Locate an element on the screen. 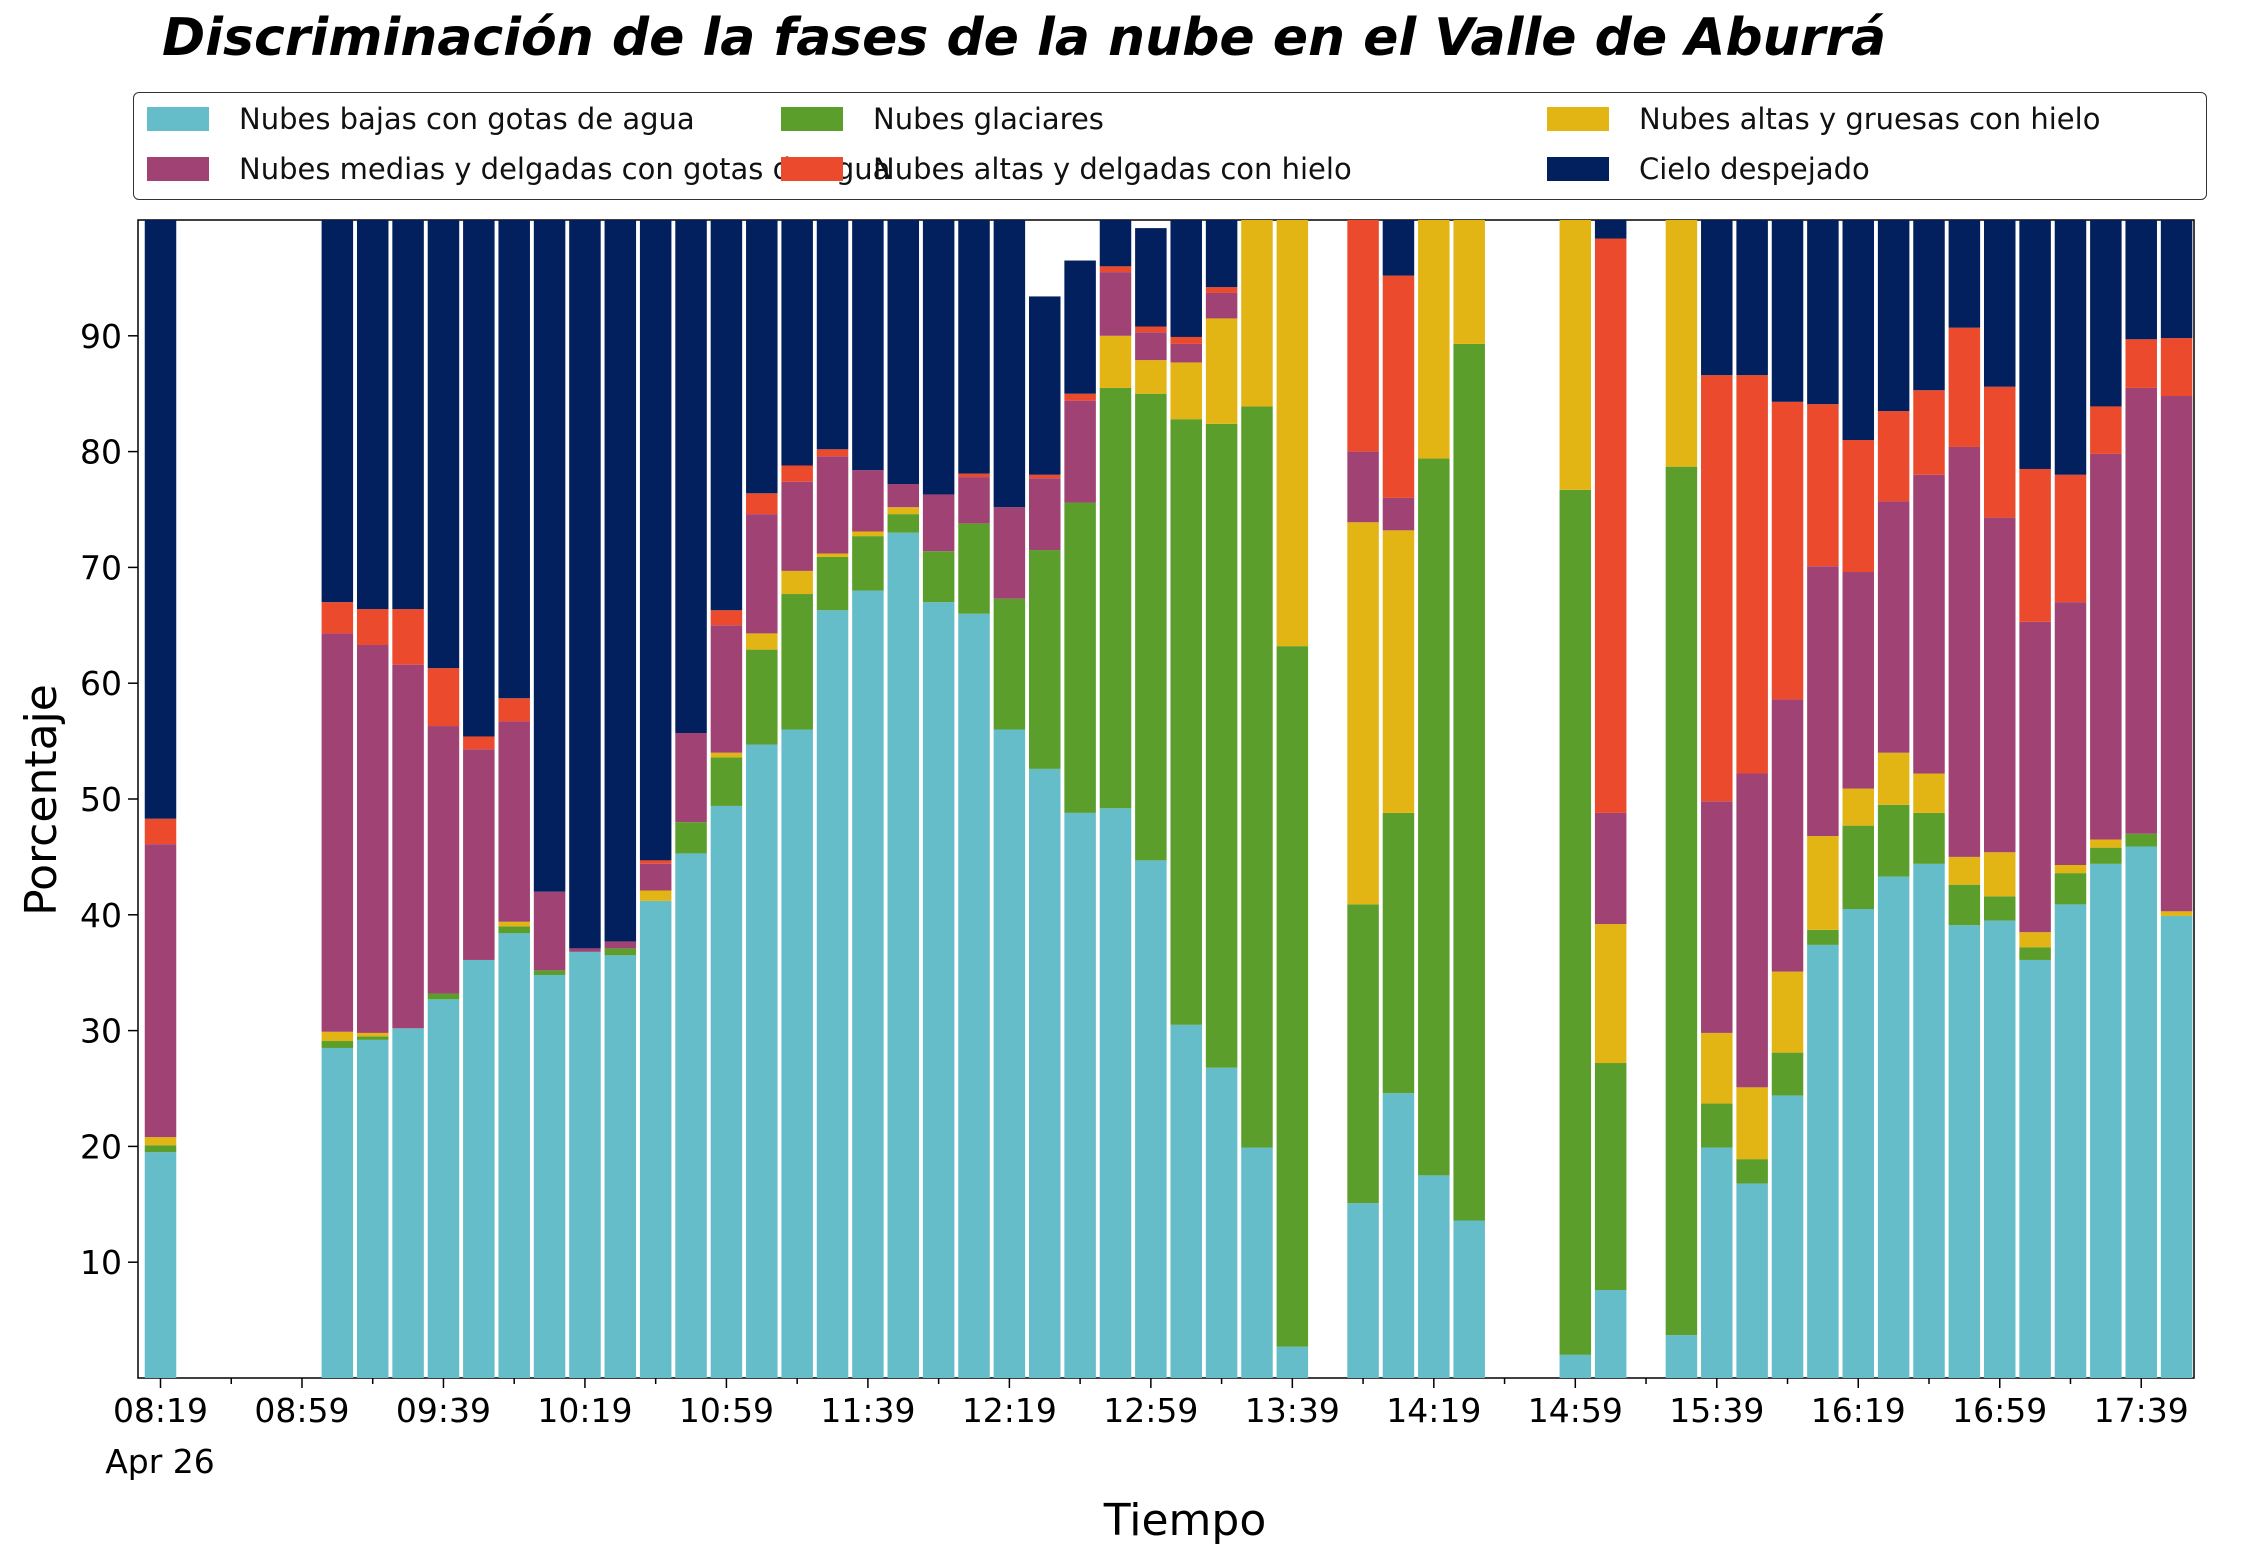  y-tick-label: 20 is located at coordinates (101, 1146).